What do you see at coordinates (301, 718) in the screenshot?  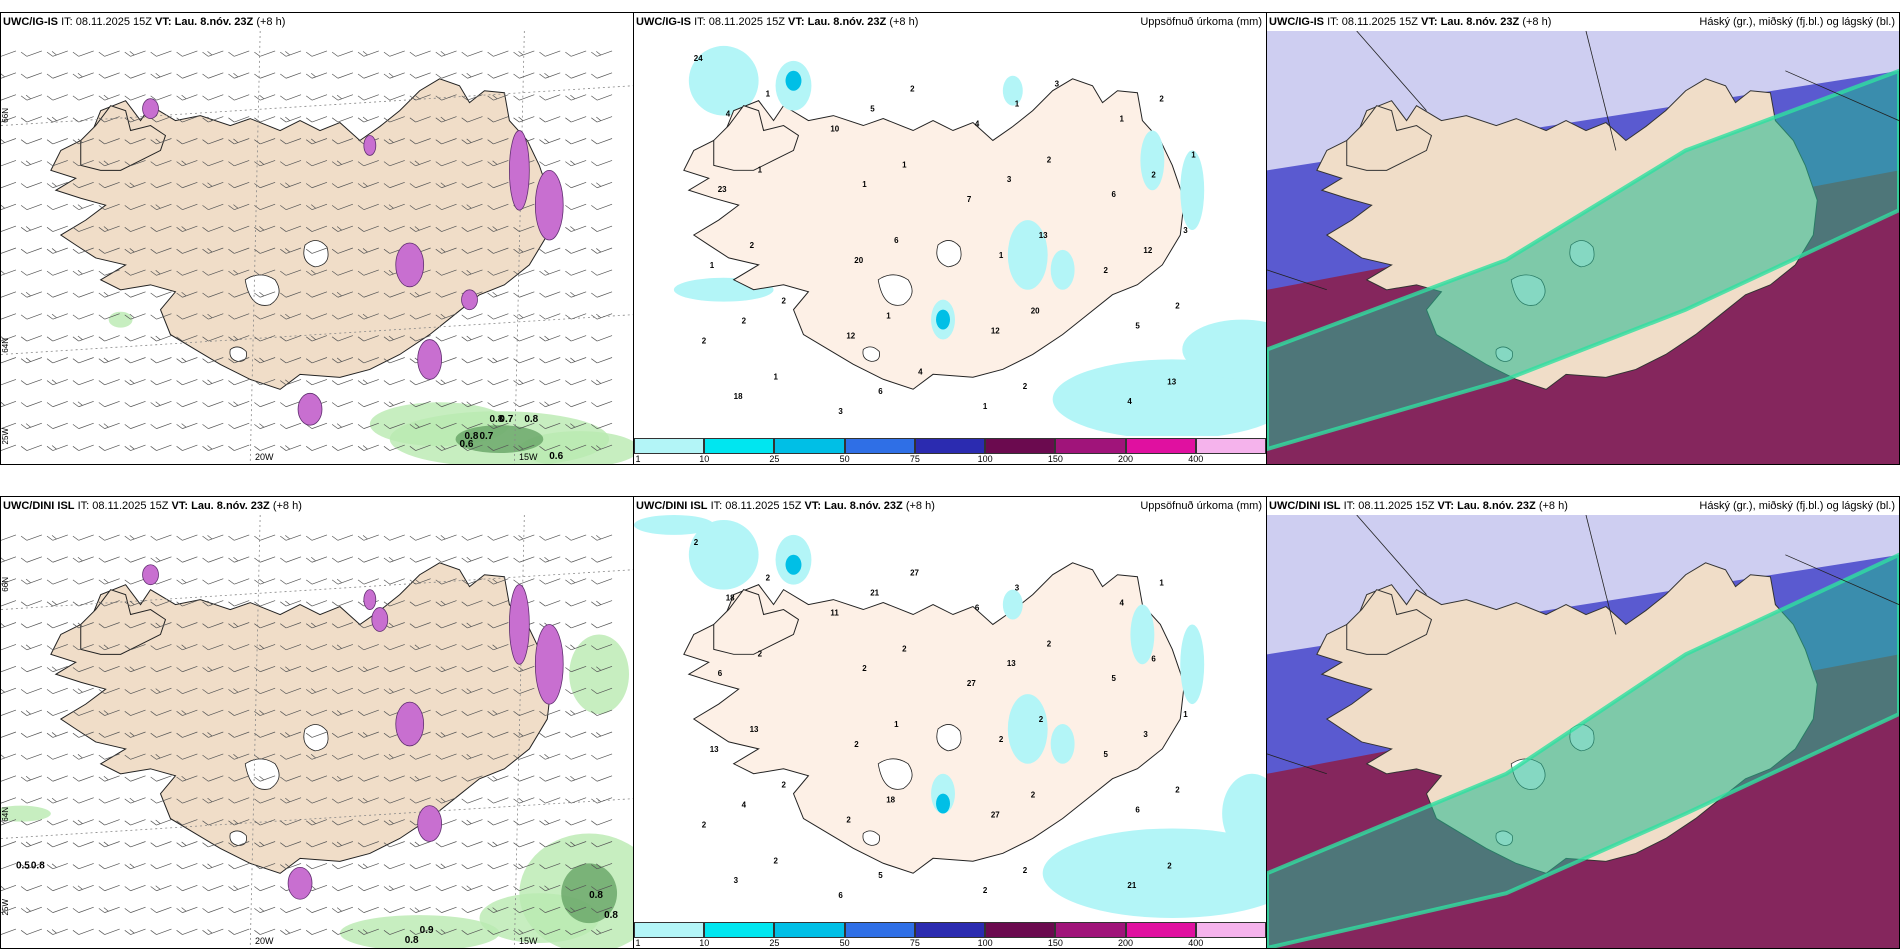 I see `iceland-landmass` at bounding box center [301, 718].